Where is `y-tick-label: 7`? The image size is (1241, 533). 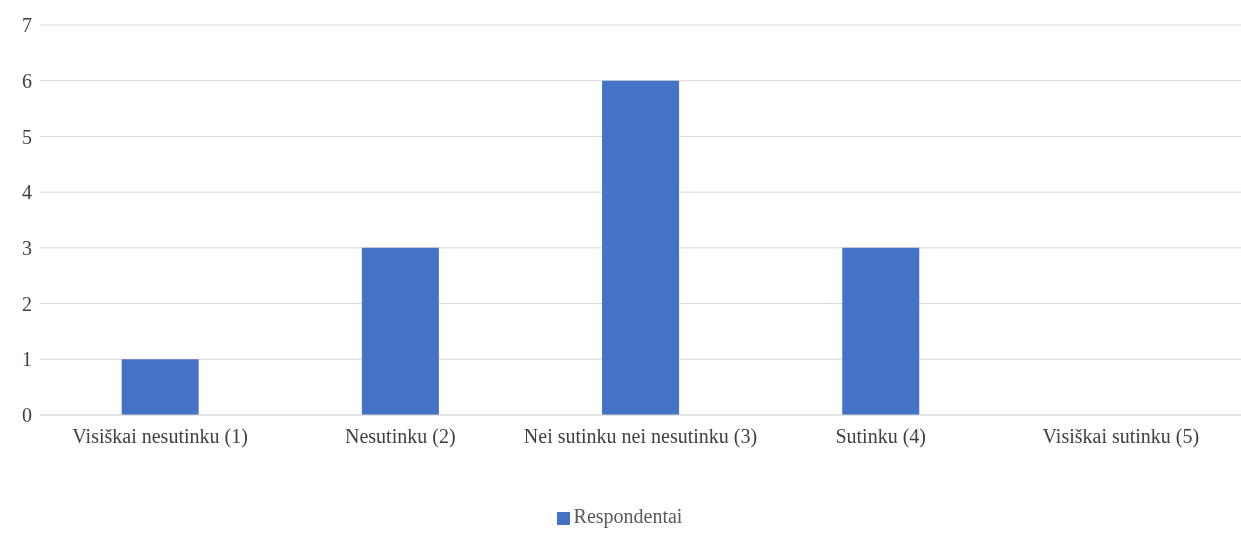 y-tick-label: 7 is located at coordinates (27, 25).